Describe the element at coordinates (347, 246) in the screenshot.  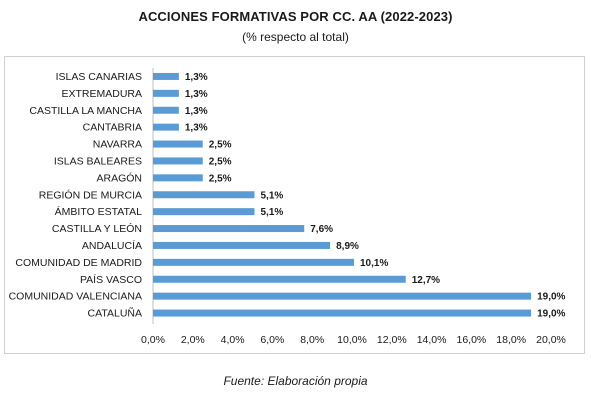
I see `data-label: 8,9%` at that location.